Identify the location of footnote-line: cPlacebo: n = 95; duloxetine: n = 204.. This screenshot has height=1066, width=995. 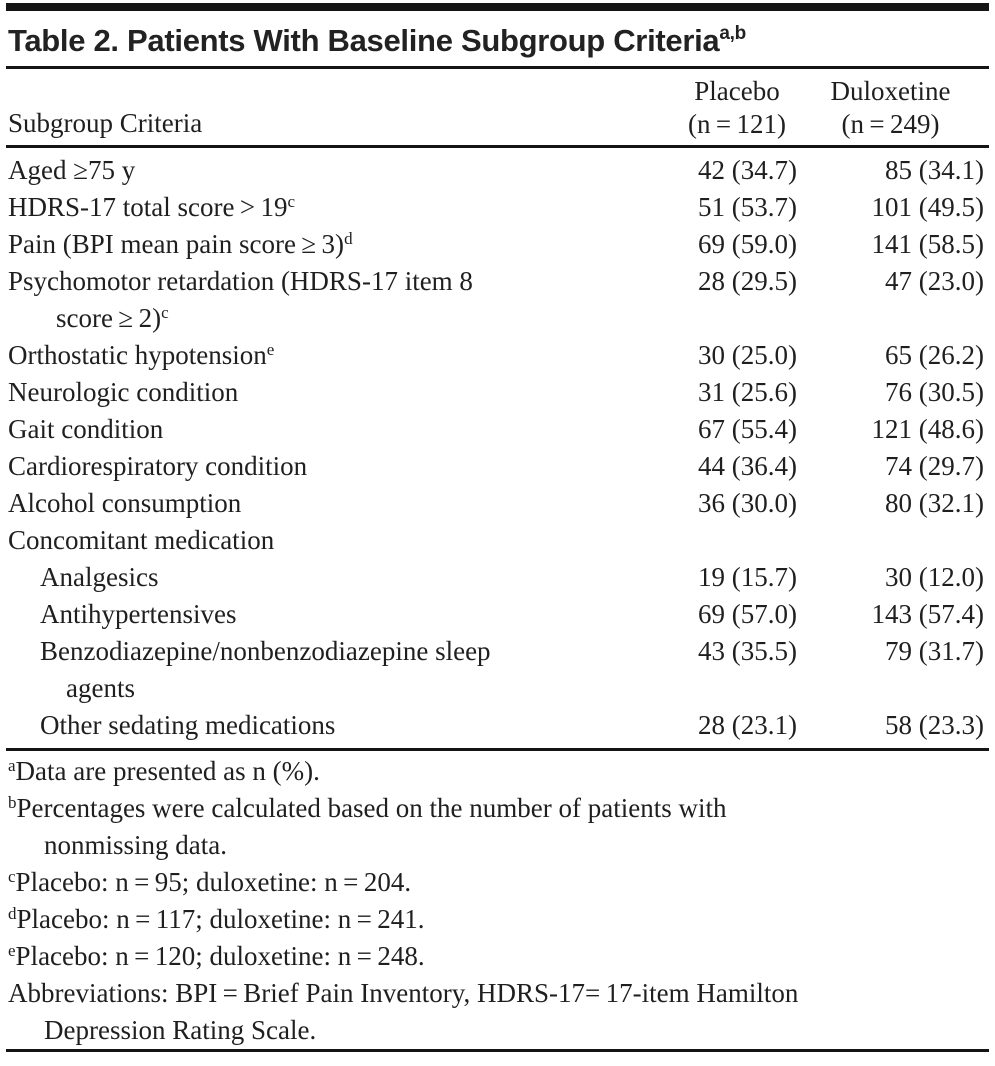
(496, 882).